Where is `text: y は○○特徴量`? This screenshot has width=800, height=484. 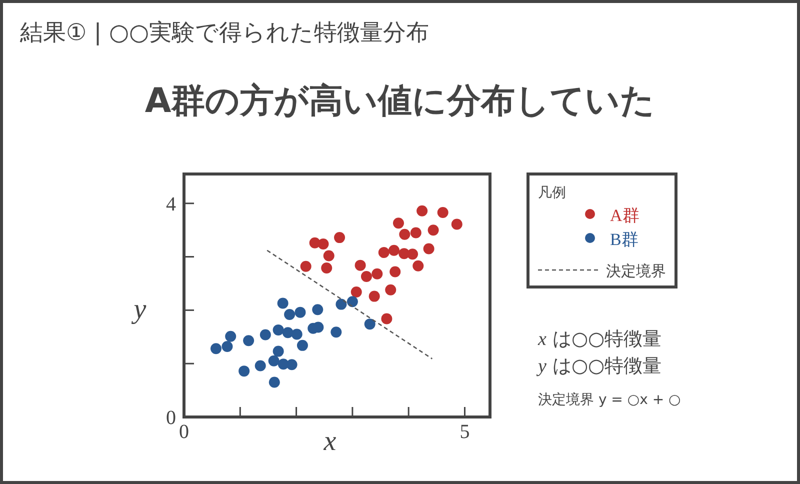
text: y は○○特徴量 is located at coordinates (599, 366).